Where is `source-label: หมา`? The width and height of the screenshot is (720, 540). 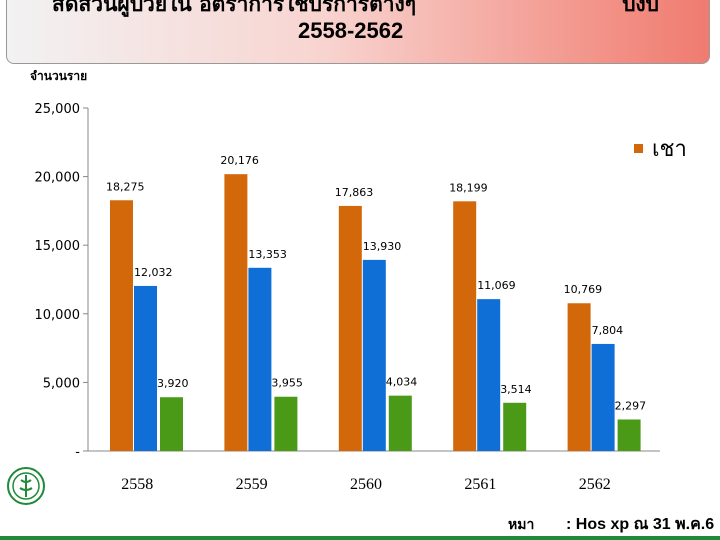 source-label: หมา is located at coordinates (521, 525).